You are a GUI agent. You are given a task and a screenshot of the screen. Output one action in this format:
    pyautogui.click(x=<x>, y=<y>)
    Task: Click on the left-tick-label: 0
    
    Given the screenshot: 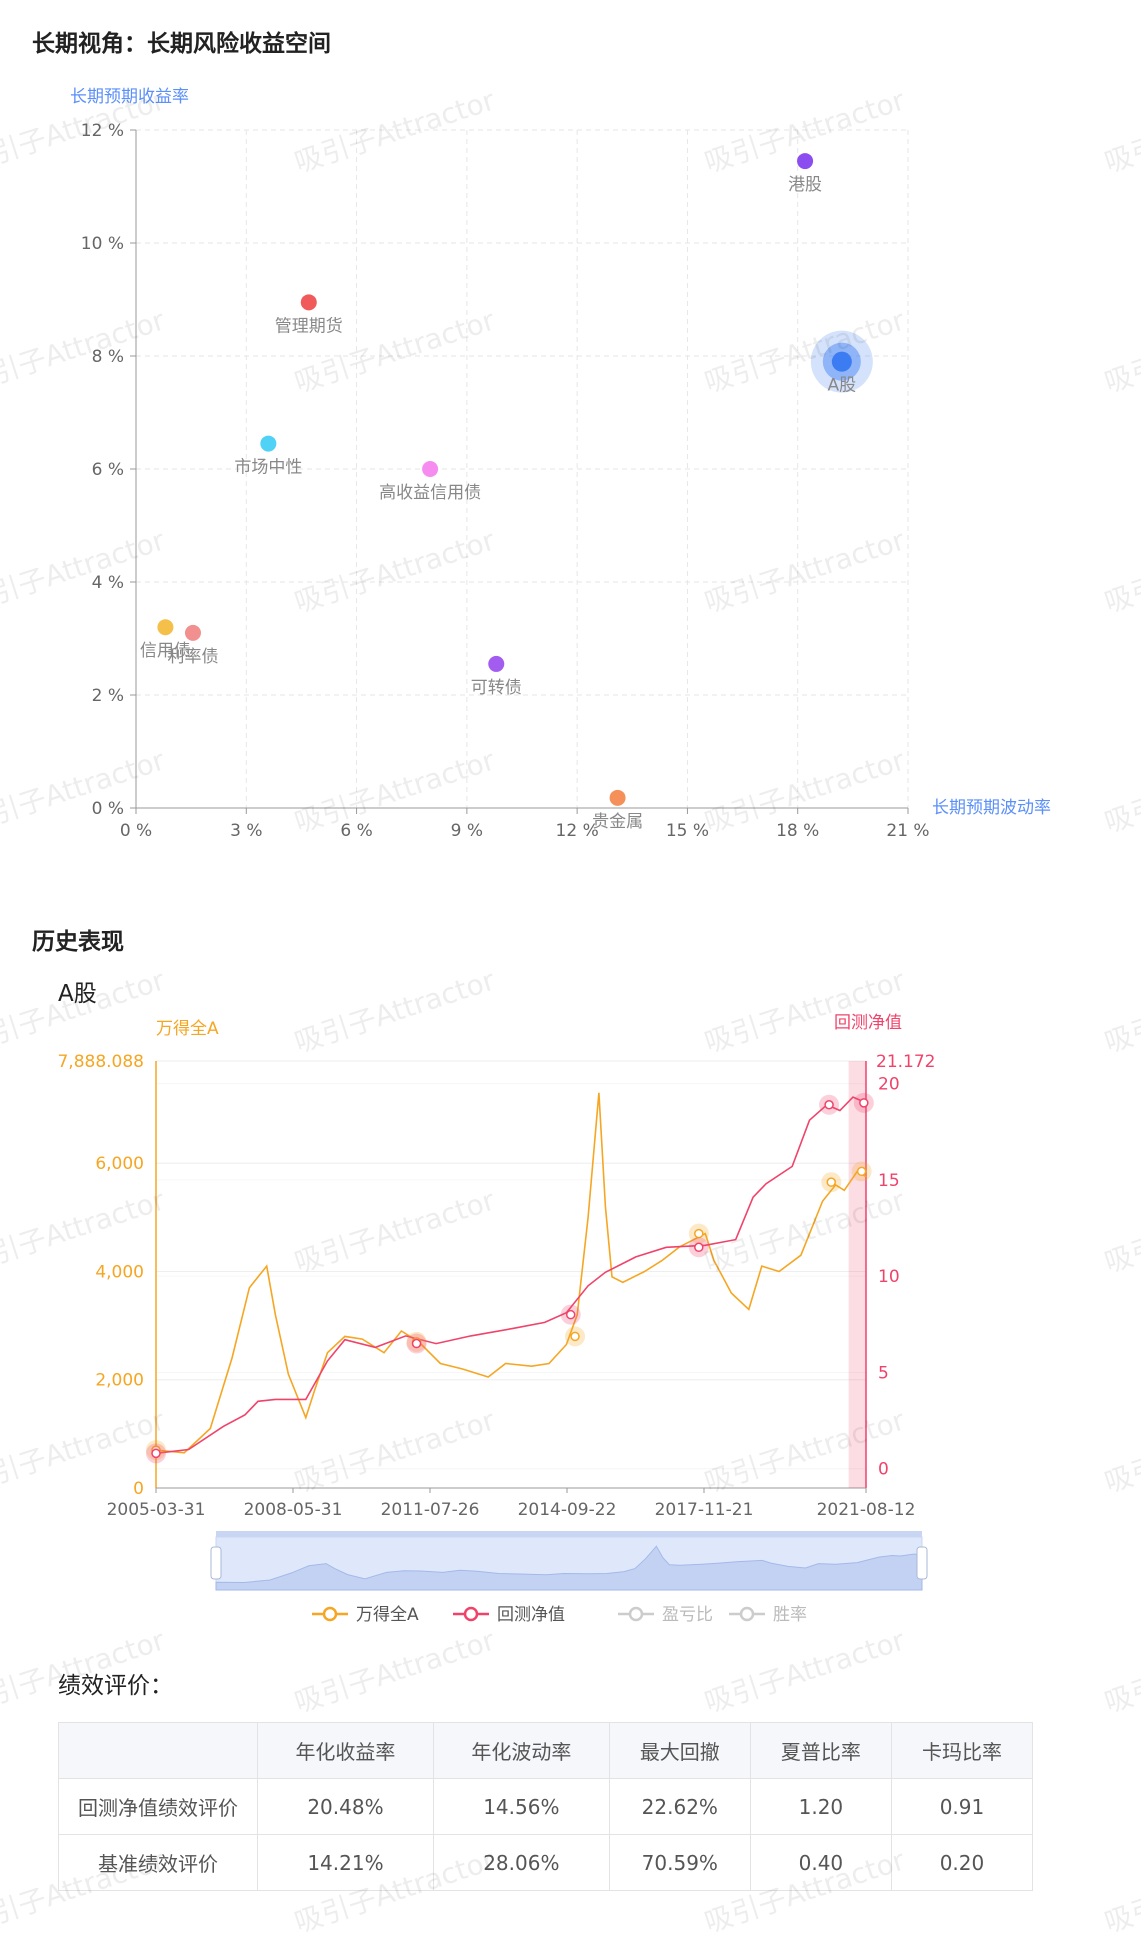 What is the action you would take?
    pyautogui.click(x=138, y=1489)
    